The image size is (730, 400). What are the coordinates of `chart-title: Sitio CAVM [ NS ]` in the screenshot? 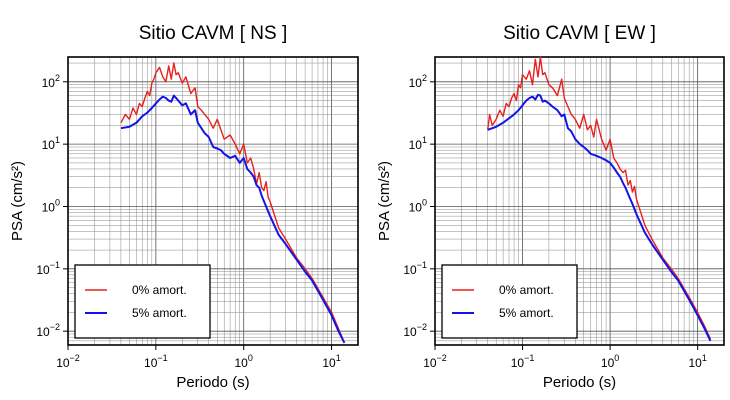 It's located at (213, 33).